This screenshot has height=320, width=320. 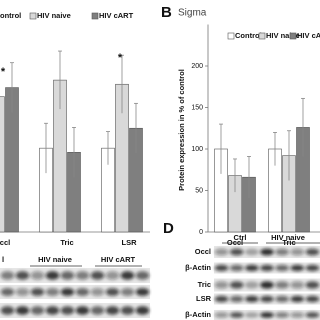 I want to click on blot-row-label: Occl, so click(x=203, y=251).